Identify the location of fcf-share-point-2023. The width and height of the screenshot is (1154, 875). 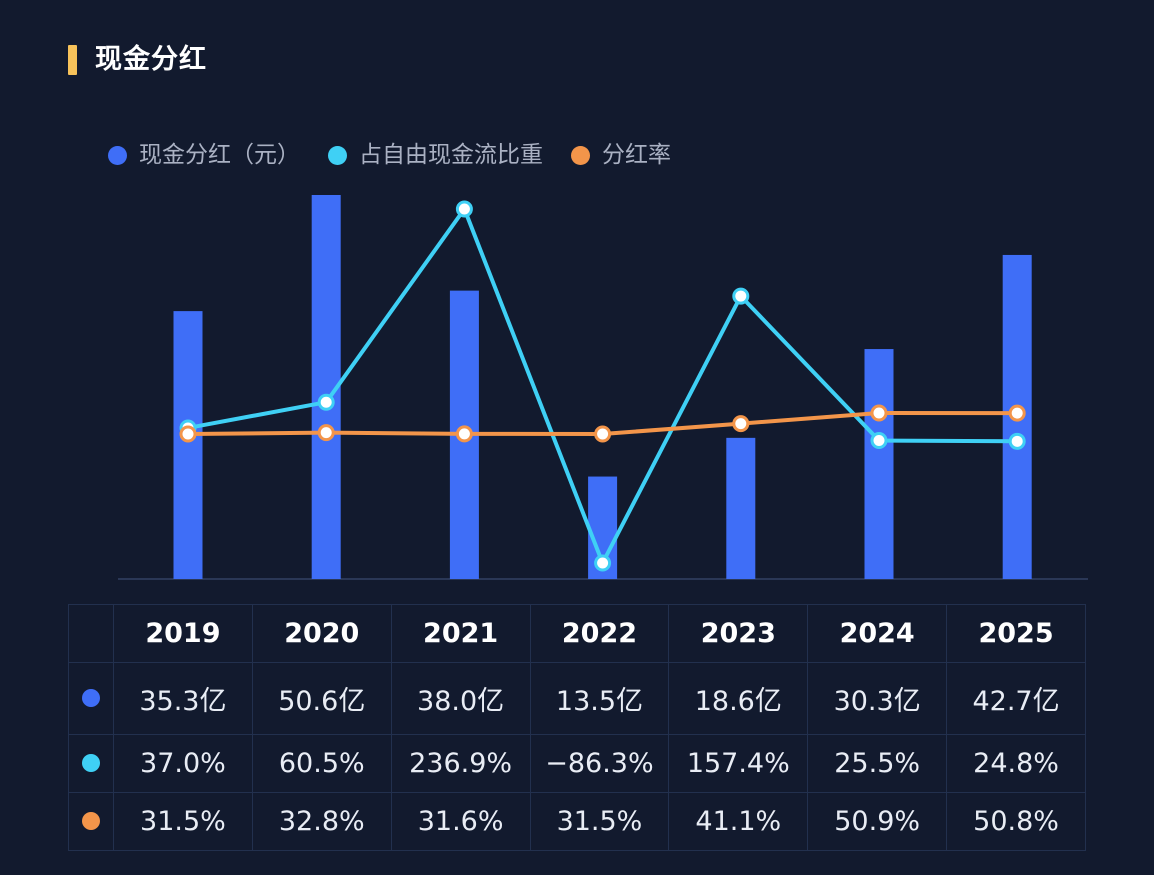
(741, 296).